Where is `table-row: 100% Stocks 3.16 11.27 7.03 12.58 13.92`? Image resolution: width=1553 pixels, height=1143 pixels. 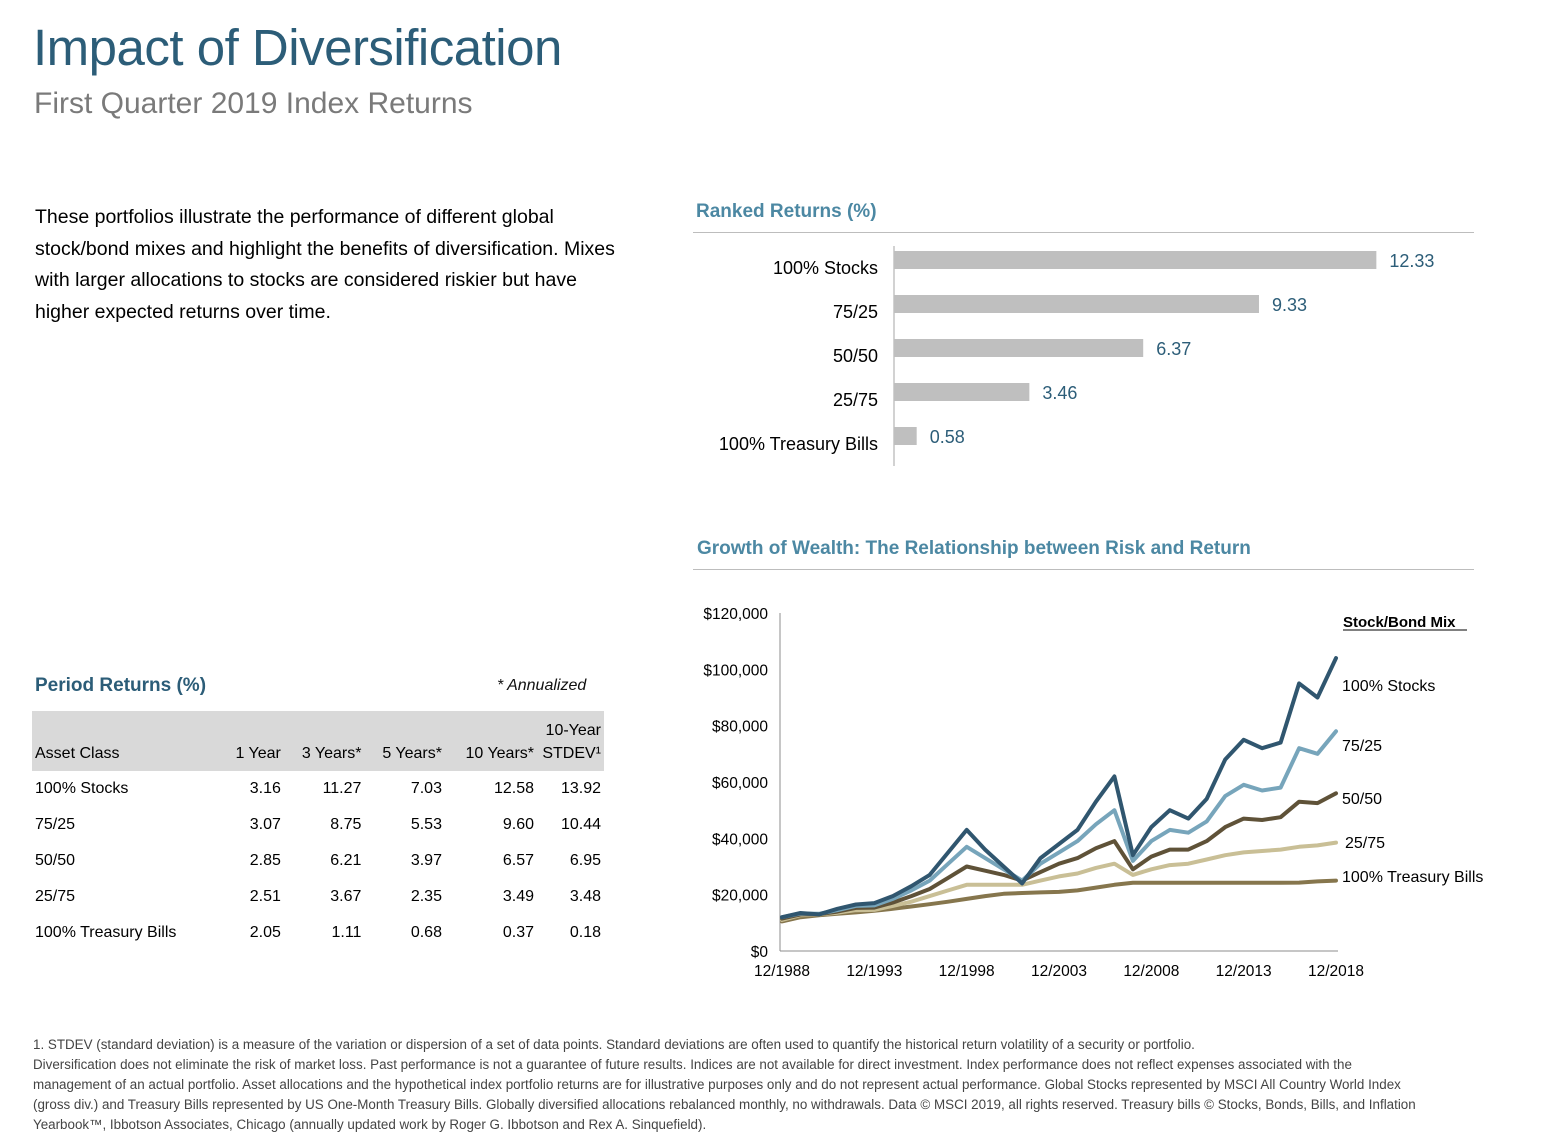
table-row: 100% Stocks 3.16 11.27 7.03 12.58 13.92 is located at coordinates (318, 789).